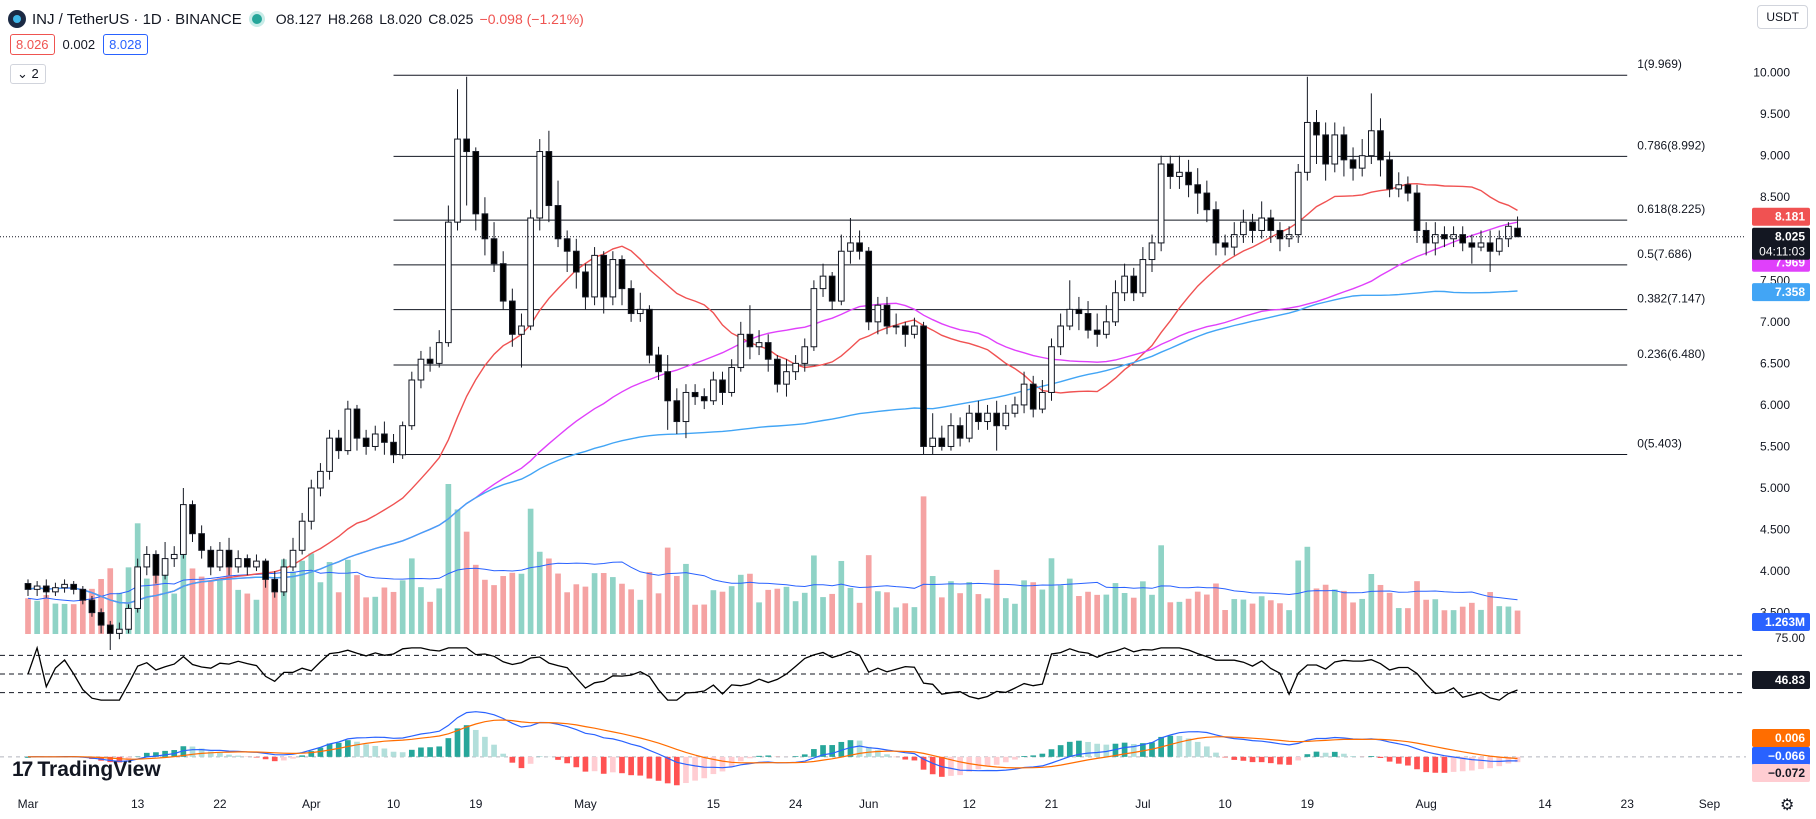  What do you see at coordinates (125, 44) in the screenshot?
I see `buy-price-button: 8.028` at bounding box center [125, 44].